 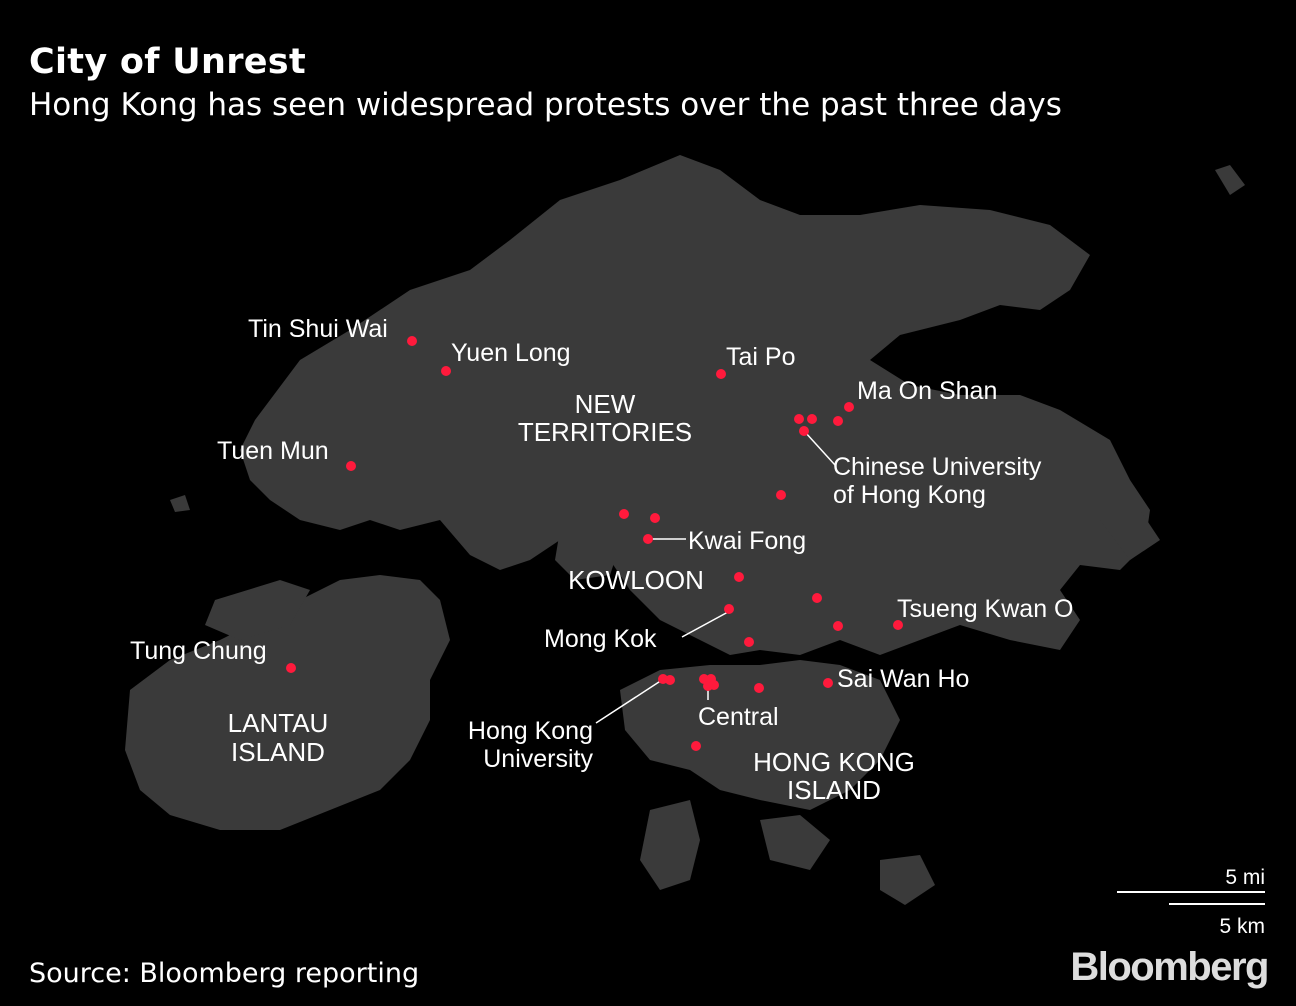 I want to click on region-new-territories-line1: NEW, so click(x=605, y=404).